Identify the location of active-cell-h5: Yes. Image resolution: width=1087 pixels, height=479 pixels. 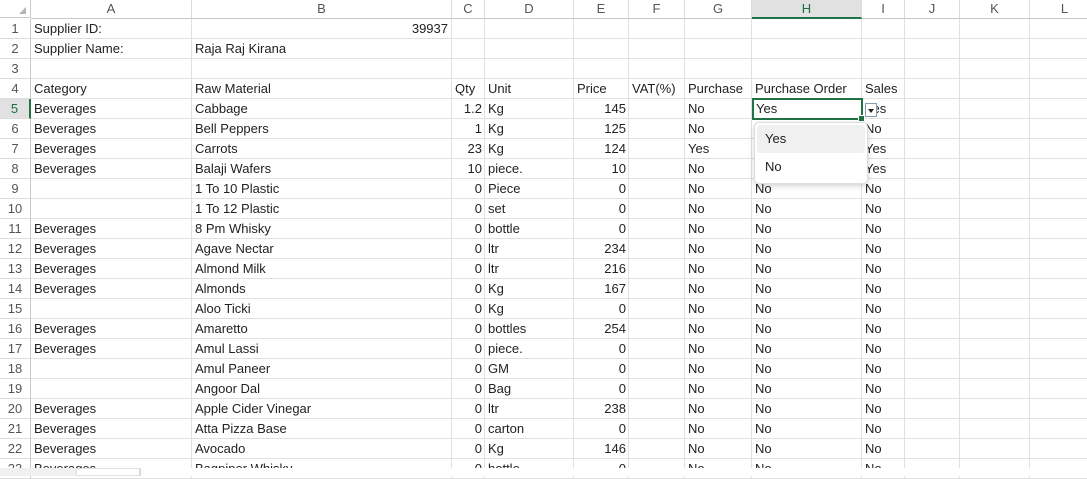
(808, 110).